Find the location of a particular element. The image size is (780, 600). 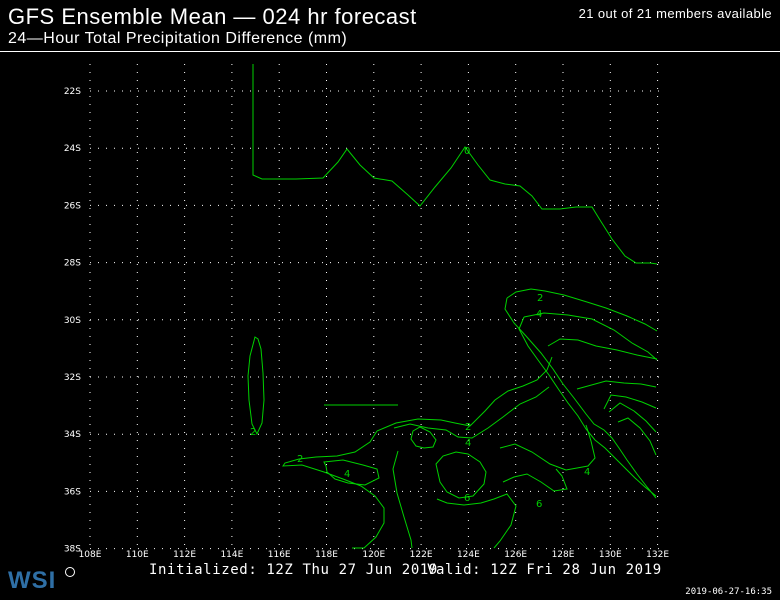

lon-label: 120E is located at coordinates (373, 555).